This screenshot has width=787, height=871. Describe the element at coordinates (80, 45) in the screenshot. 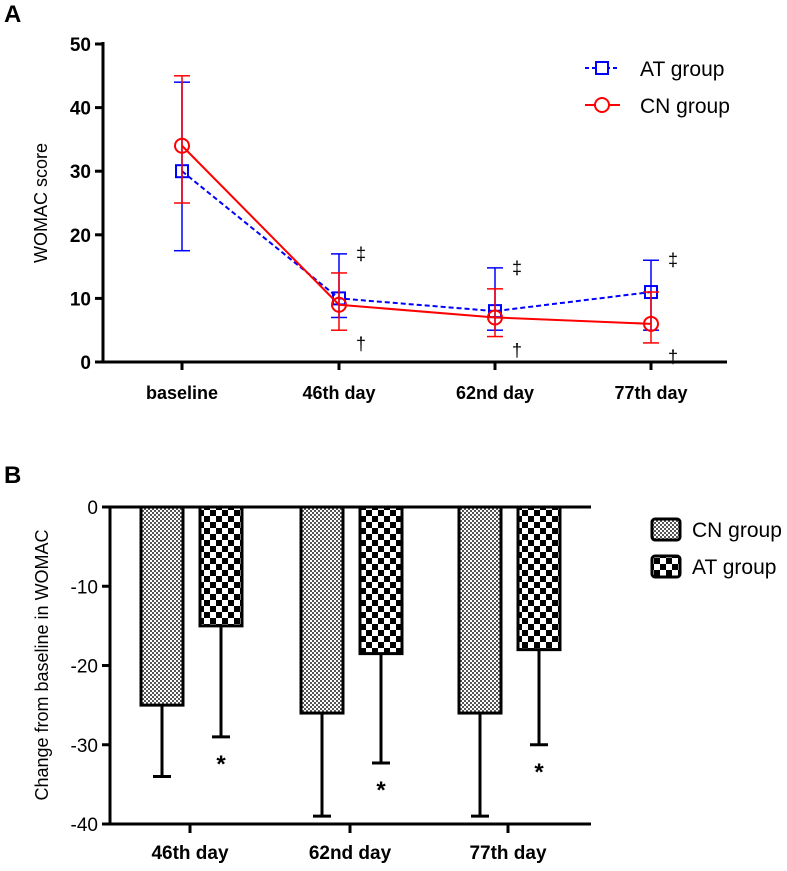

I see `y-tick-label: 50` at that location.